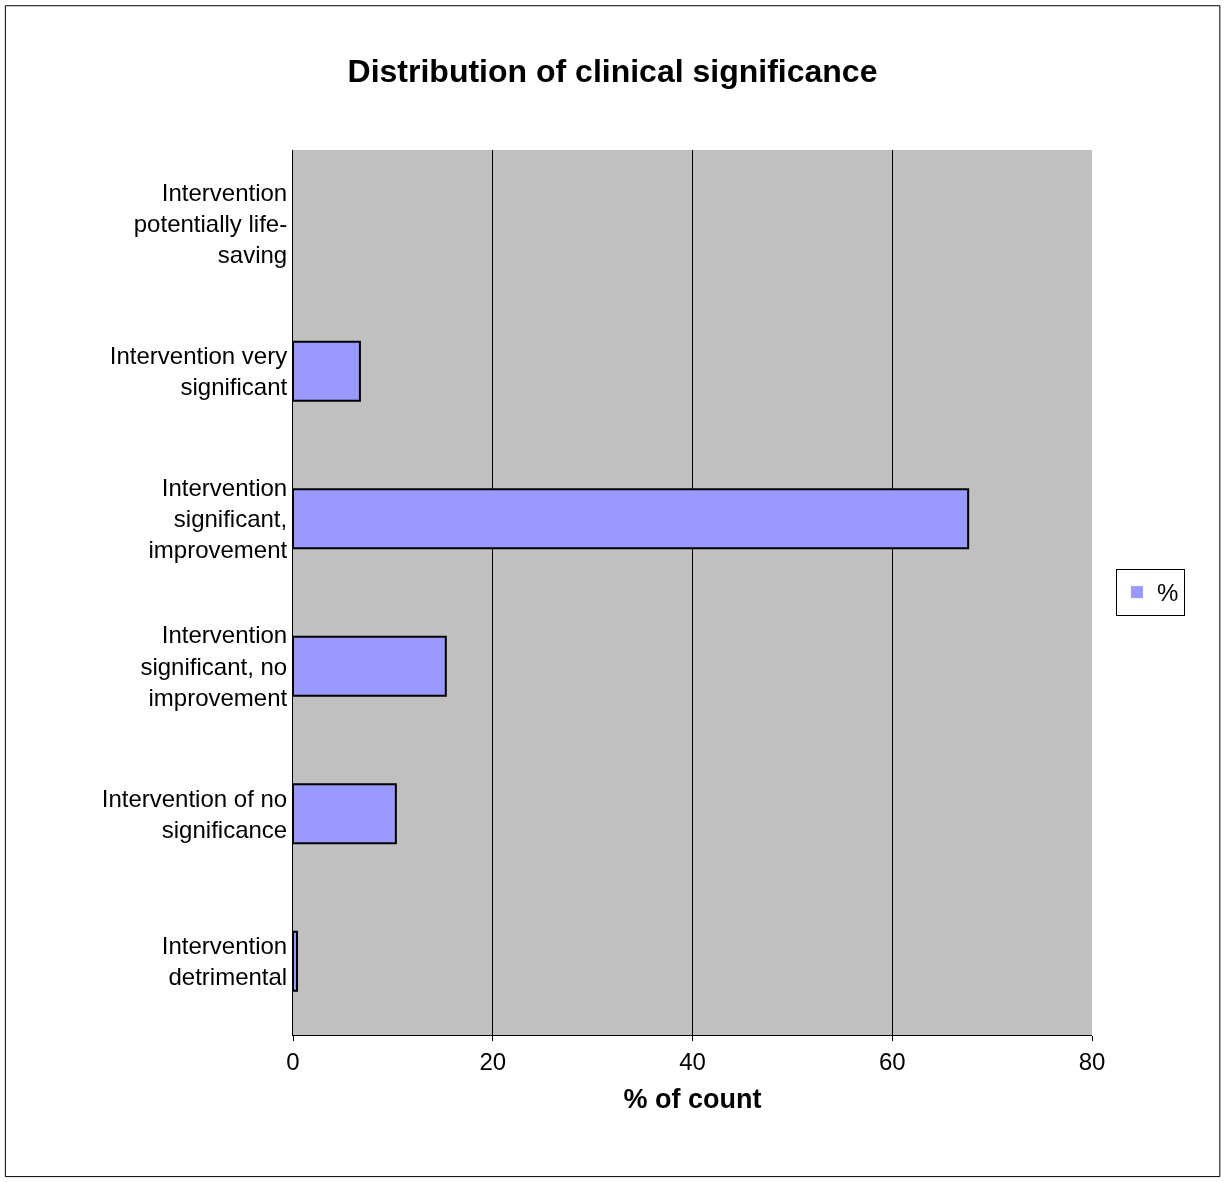 The height and width of the screenshot is (1182, 1225). Describe the element at coordinates (692, 1061) in the screenshot. I see `x-tick-label: 40` at that location.